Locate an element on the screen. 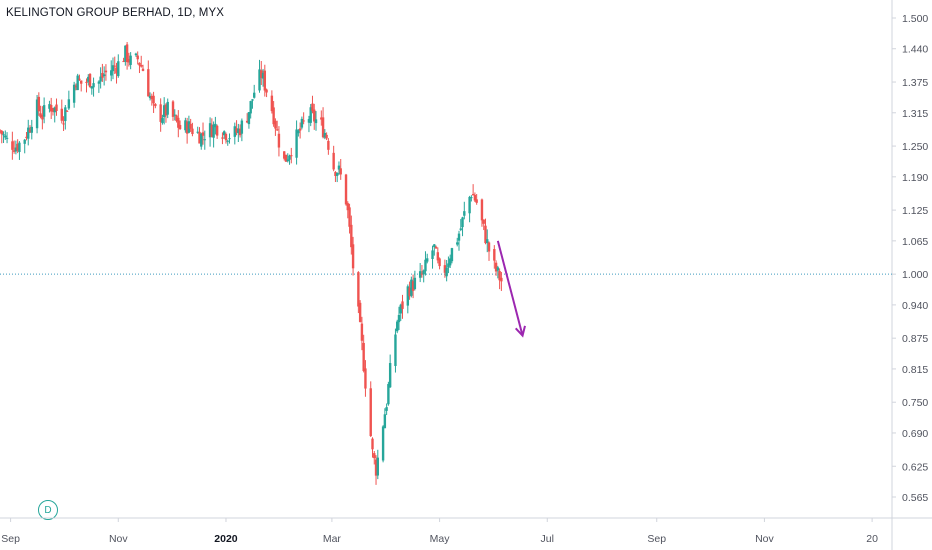 This screenshot has width=932, height=550. interval-badge: D is located at coordinates (48, 510).